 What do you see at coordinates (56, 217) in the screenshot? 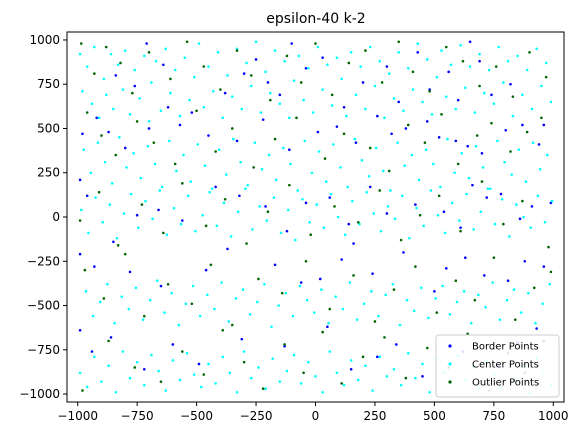
I see `y-tick-label: 0` at bounding box center [56, 217].